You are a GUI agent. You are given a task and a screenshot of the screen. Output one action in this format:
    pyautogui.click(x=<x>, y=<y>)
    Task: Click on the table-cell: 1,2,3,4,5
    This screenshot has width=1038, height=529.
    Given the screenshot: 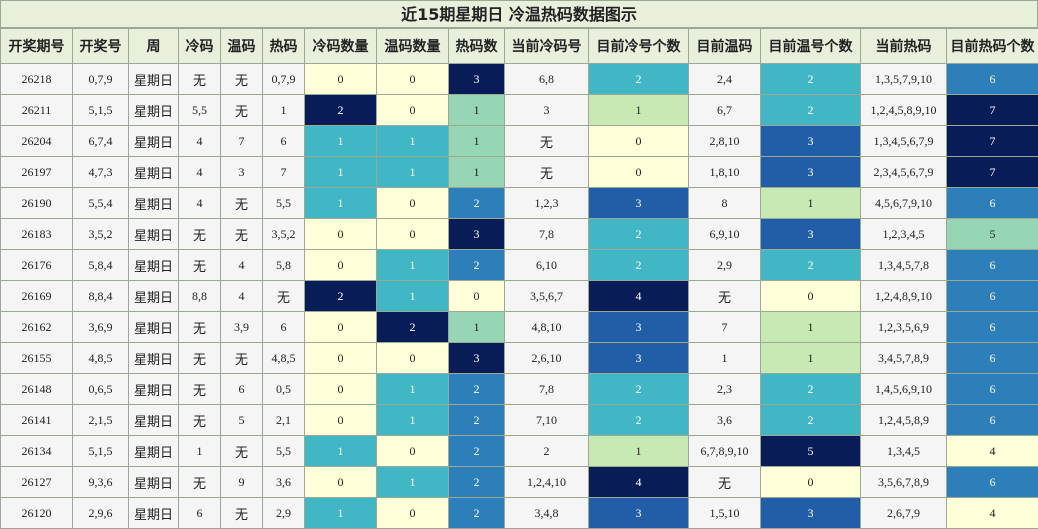 What is the action you would take?
    pyautogui.click(x=904, y=234)
    